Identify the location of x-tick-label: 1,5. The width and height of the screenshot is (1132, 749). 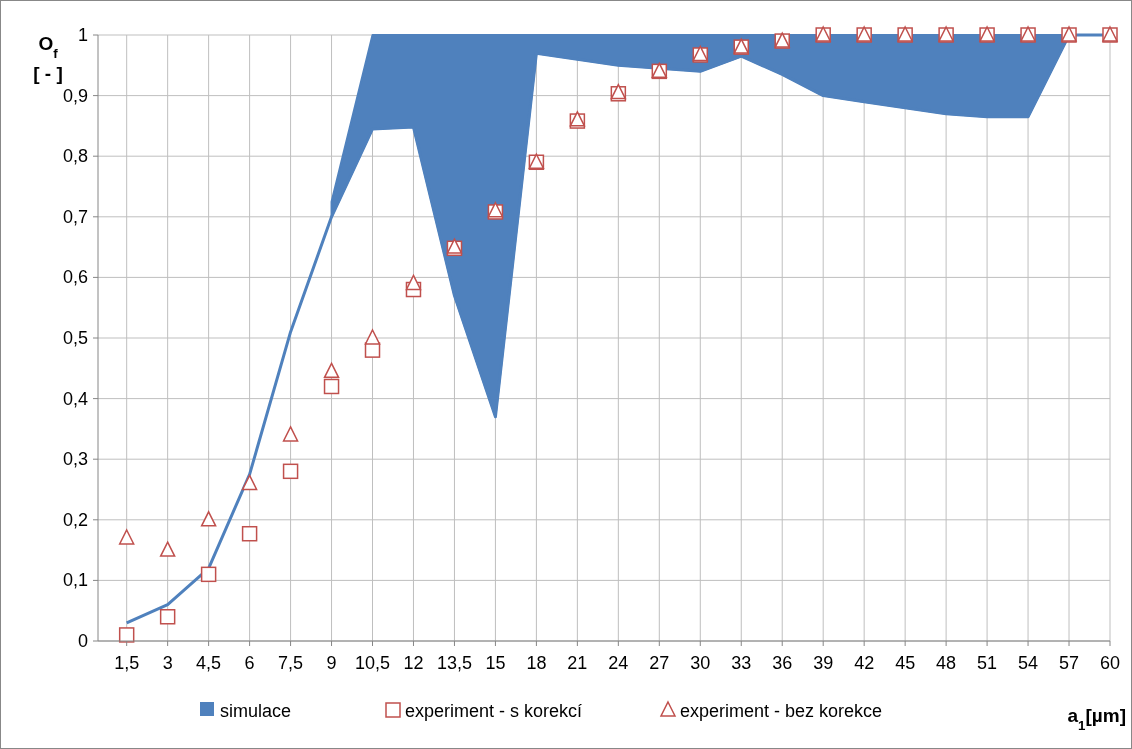
(127, 663).